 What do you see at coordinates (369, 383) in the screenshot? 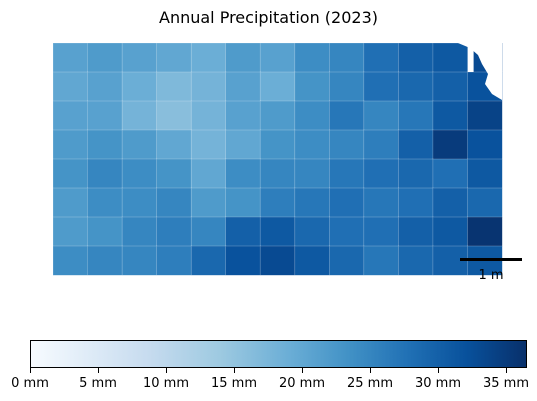
I see `colorbar-tick-label: 25 mm` at bounding box center [369, 383].